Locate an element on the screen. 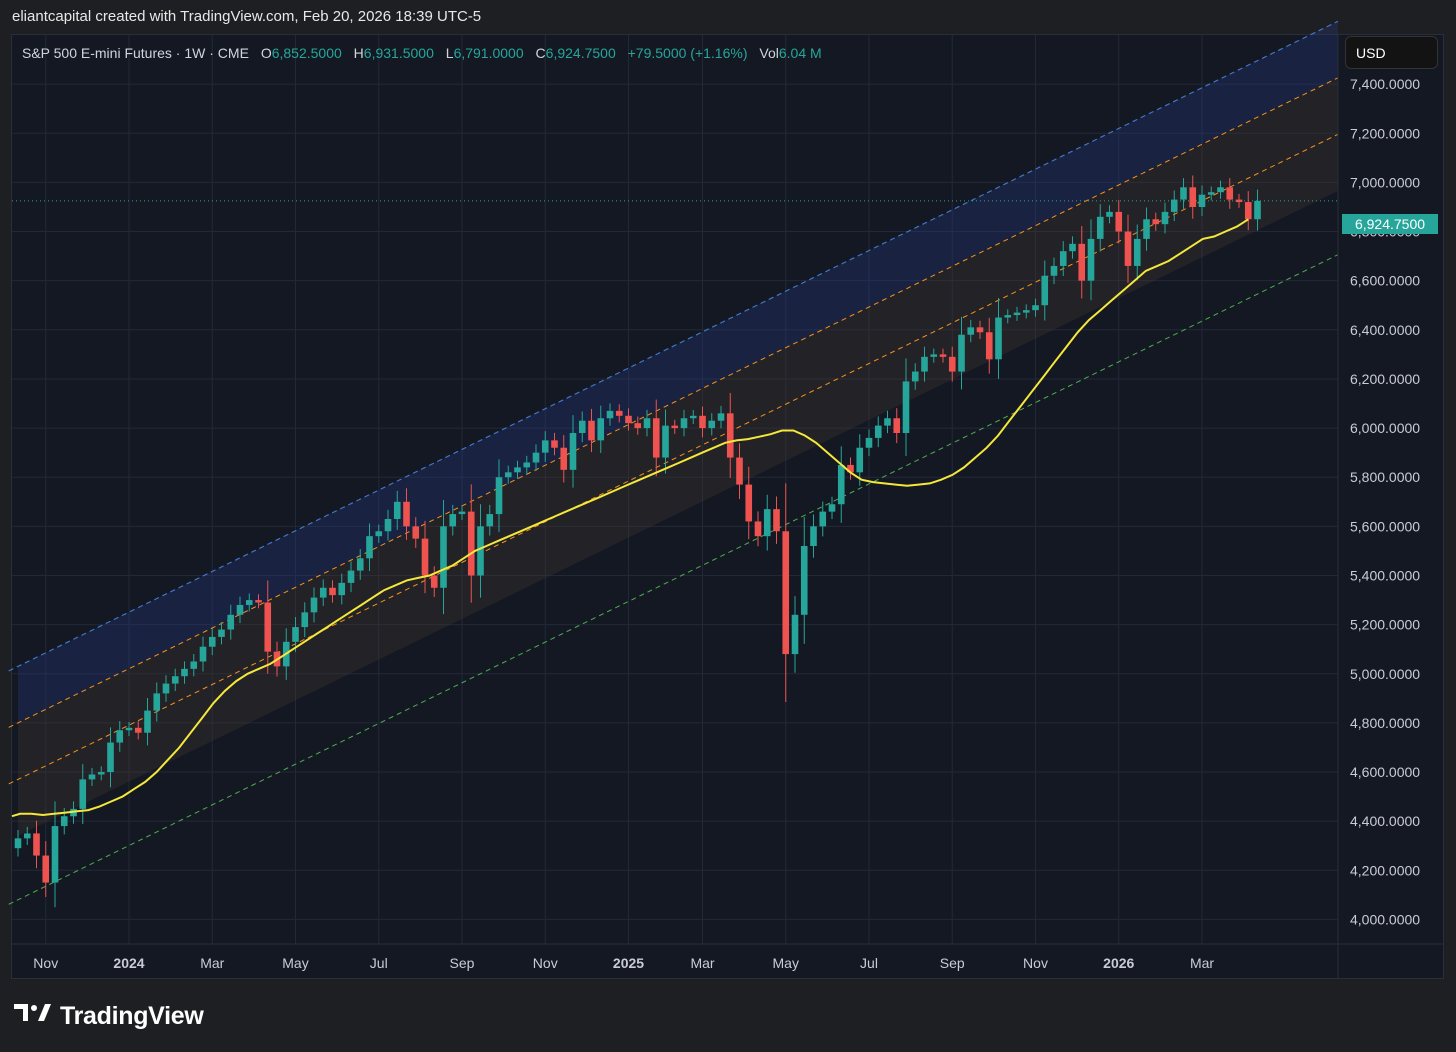 Image resolution: width=1456 pixels, height=1052 pixels. y-tick-label: 4,200.0000 is located at coordinates (1385, 870).